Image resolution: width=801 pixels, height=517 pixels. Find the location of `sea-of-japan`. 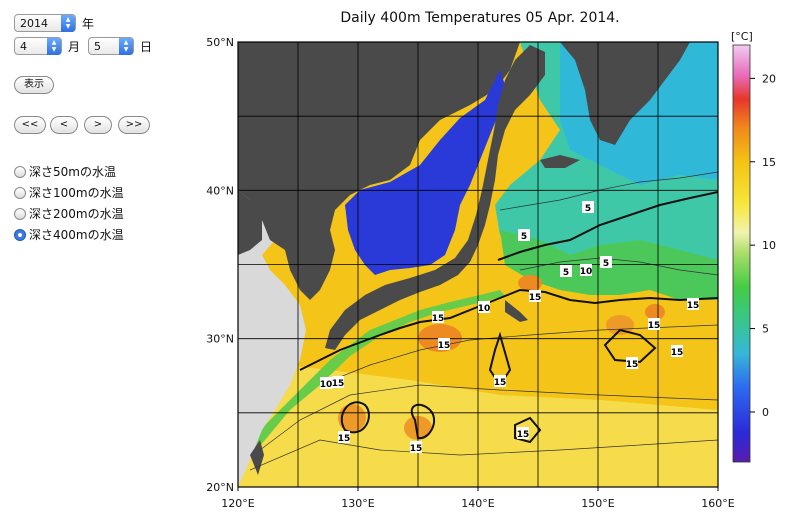

sea-of-japan is located at coordinates (425, 172).